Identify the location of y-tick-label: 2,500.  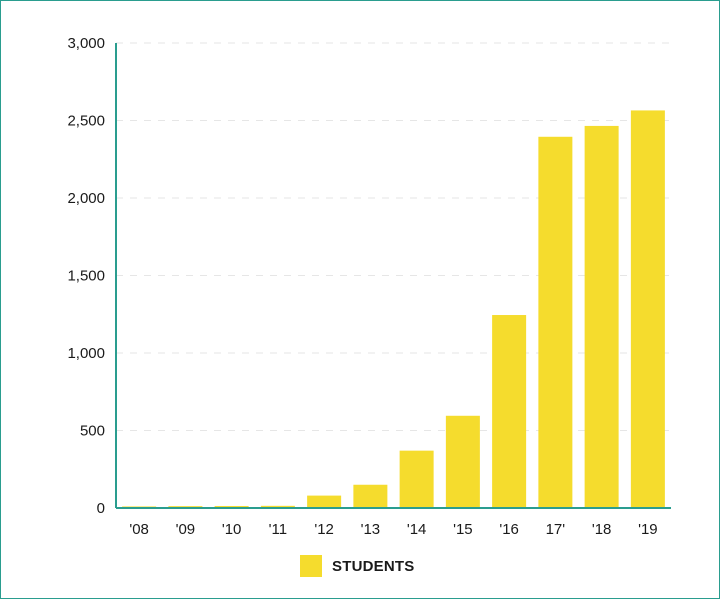
(86, 121).